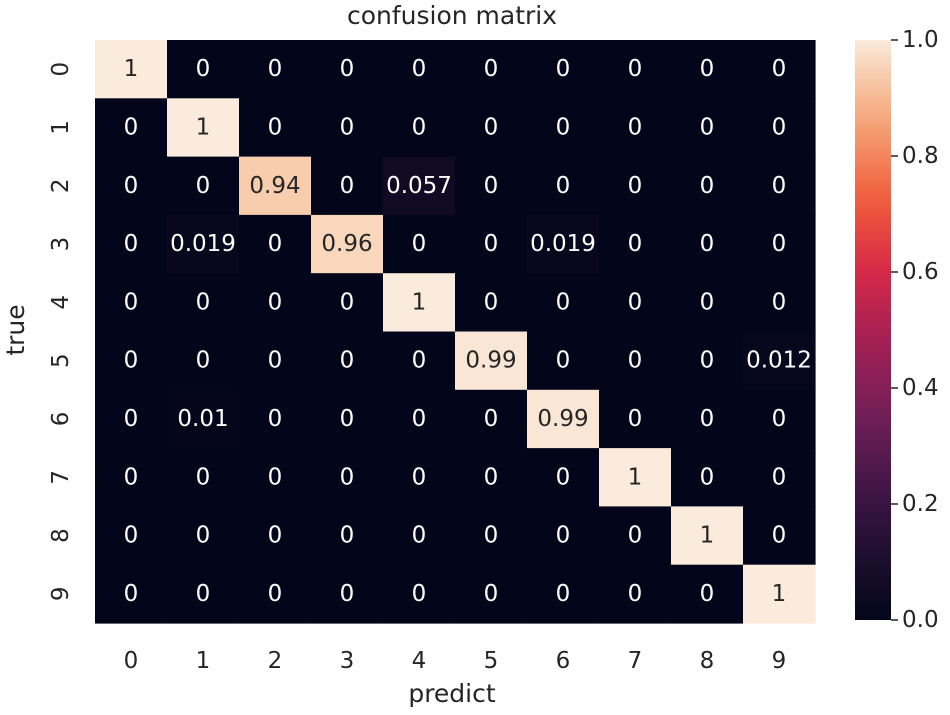  What do you see at coordinates (635, 661) in the screenshot?
I see `x-tick-7: 7` at bounding box center [635, 661].